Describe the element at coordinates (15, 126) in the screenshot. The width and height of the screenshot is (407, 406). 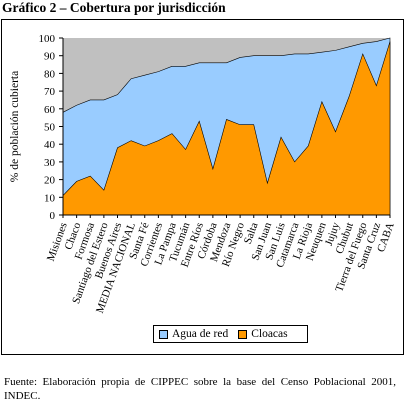
I see `y-axis-title: % de población cubierta` at that location.